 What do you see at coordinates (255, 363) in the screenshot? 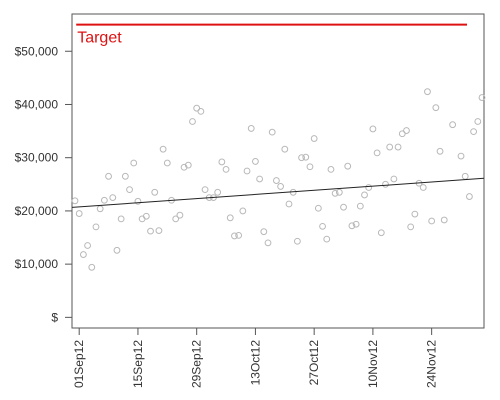
I see `x-tick-label: 13Oct12` at bounding box center [255, 363].